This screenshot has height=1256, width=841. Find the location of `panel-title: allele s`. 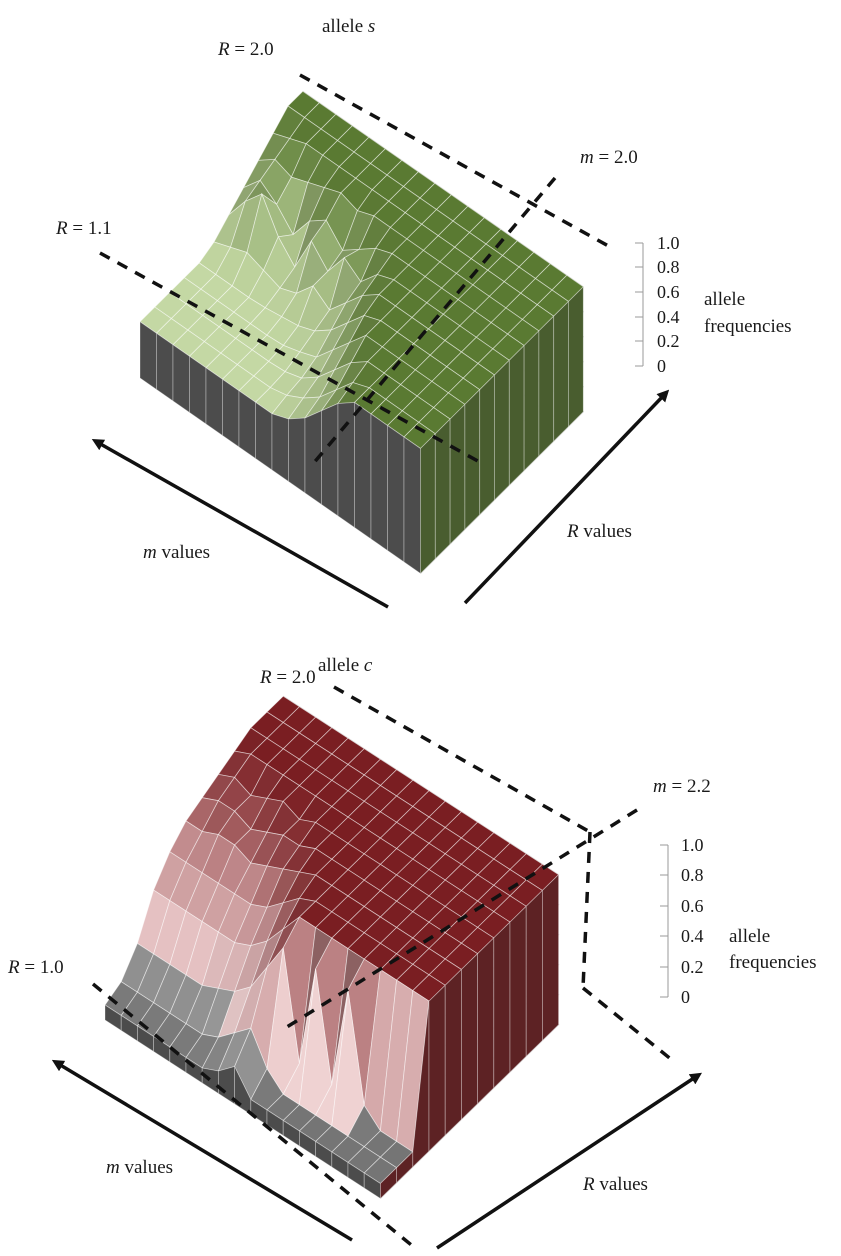

panel-title: allele s is located at coordinates (348, 26).